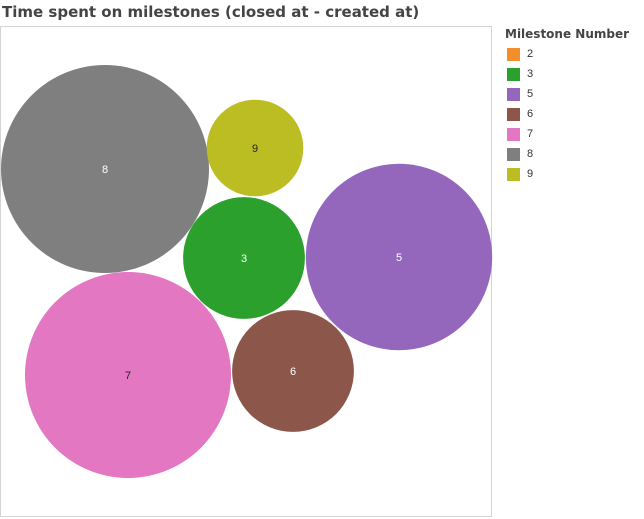 Image resolution: width=644 pixels, height=519 pixels. What do you see at coordinates (530, 134) in the screenshot?
I see `legend-label-7: 7` at bounding box center [530, 134].